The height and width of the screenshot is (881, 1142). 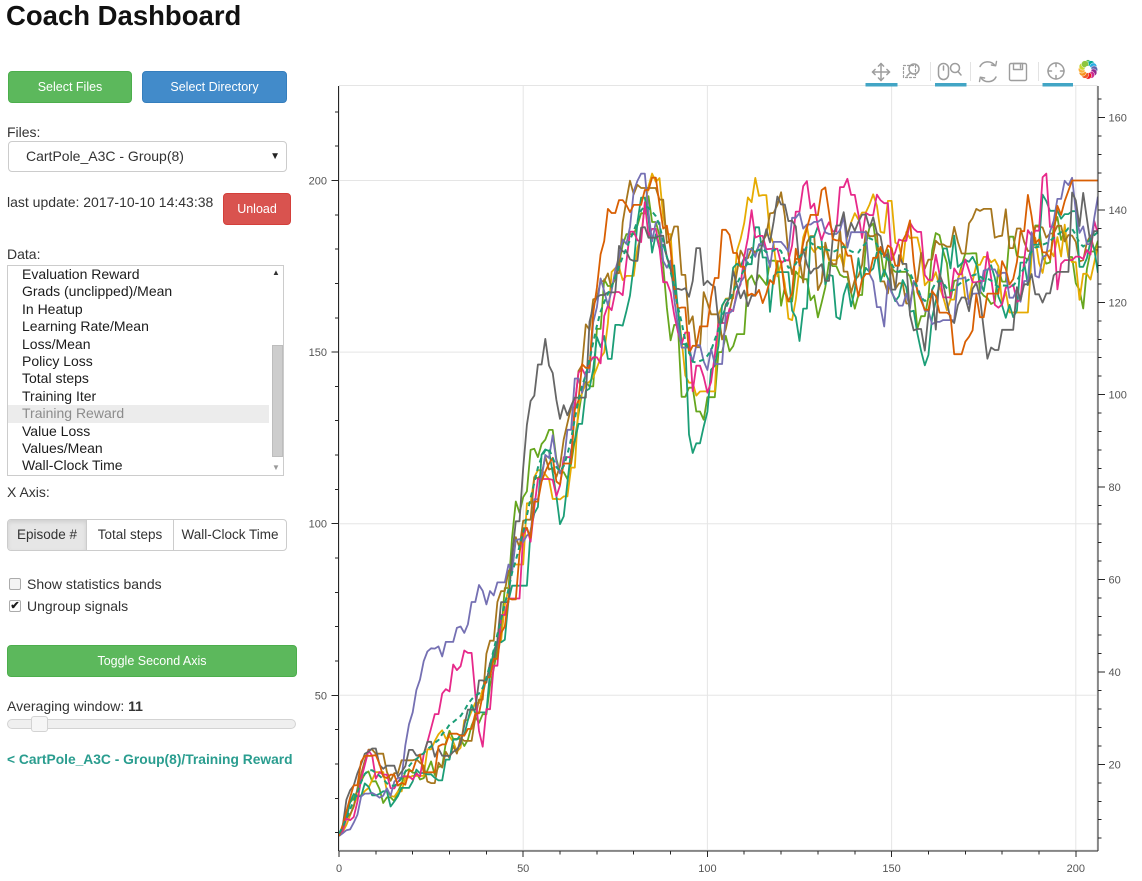 I want to click on svg-text: 0, so click(x=339, y=869).